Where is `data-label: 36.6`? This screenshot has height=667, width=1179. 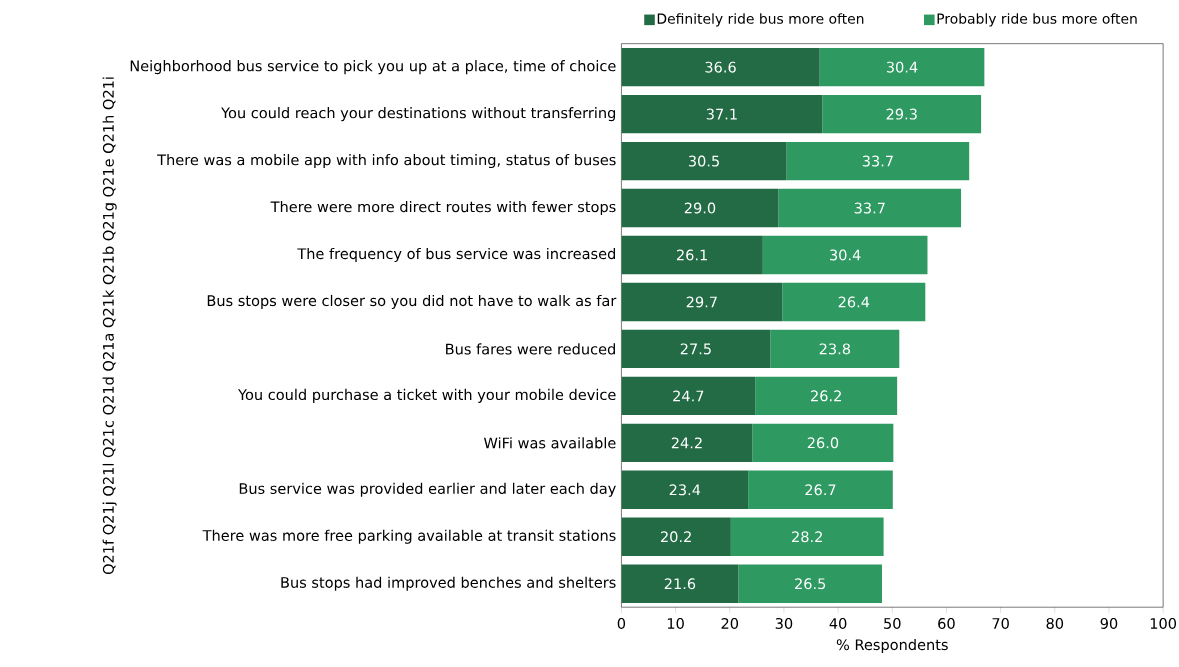 data-label: 36.6 is located at coordinates (720, 67).